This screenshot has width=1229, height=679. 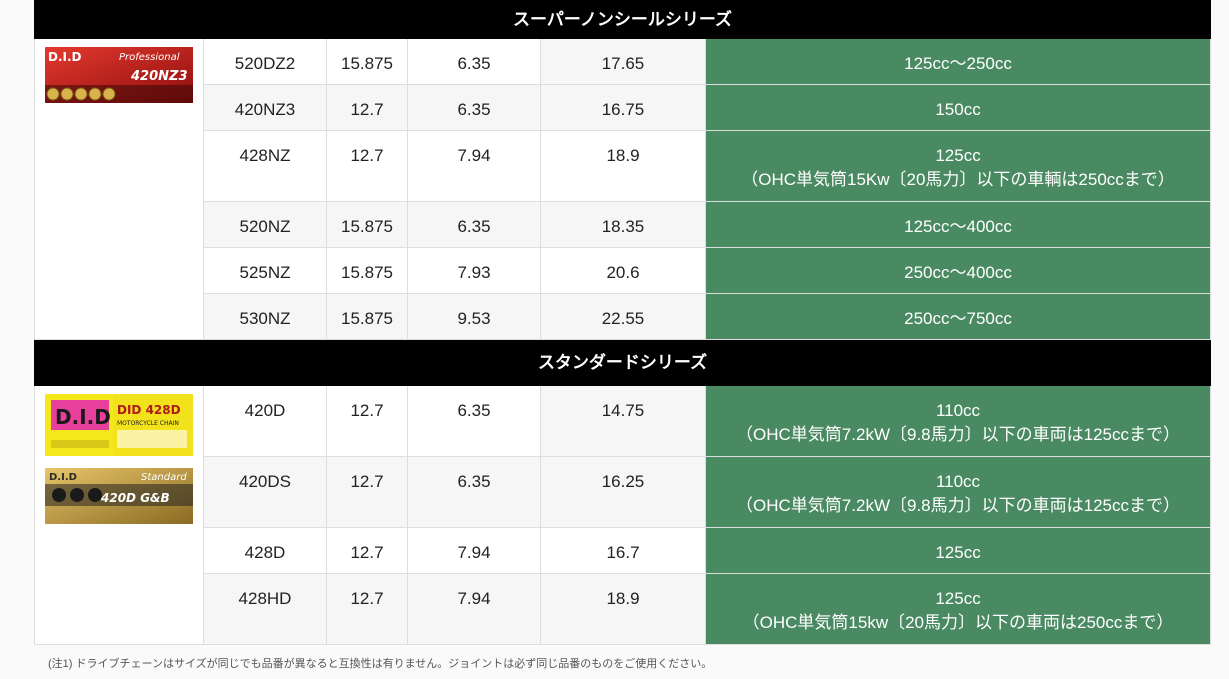 I want to click on cell-width: 9.53, so click(x=474, y=316).